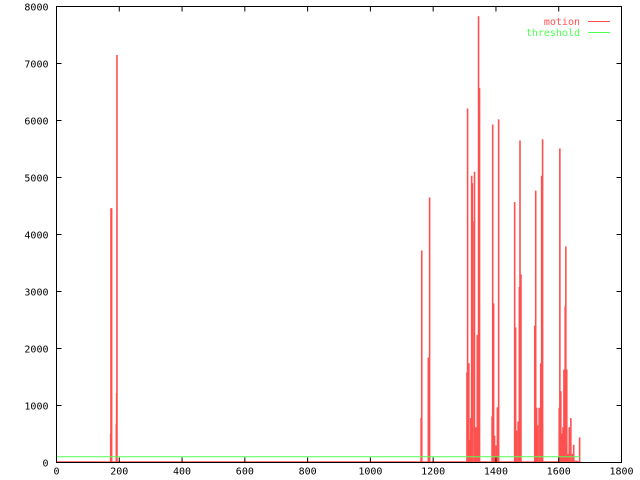  I want to click on x-tick-label: 200, so click(119, 472).